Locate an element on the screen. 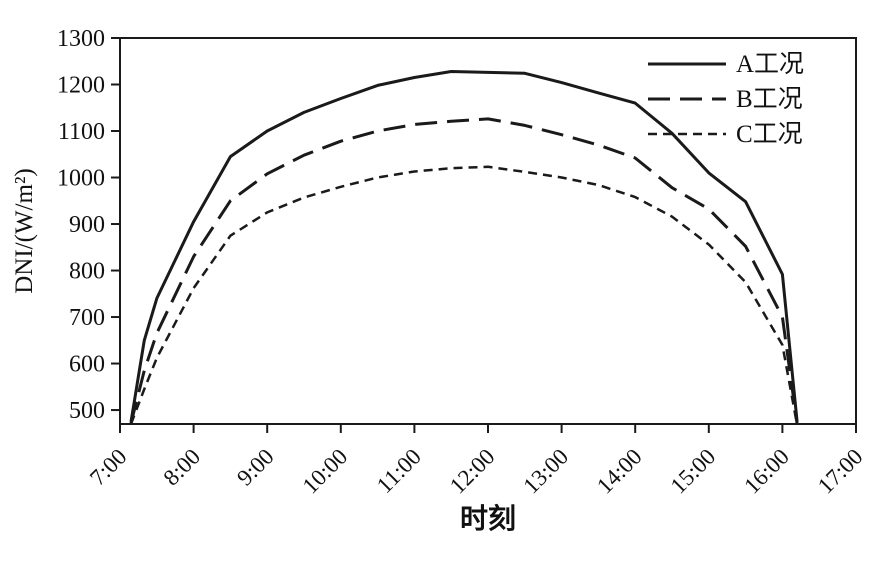 Image resolution: width=884 pixels, height=570 pixels. x-tick-label: 14:00 is located at coordinates (619, 471).